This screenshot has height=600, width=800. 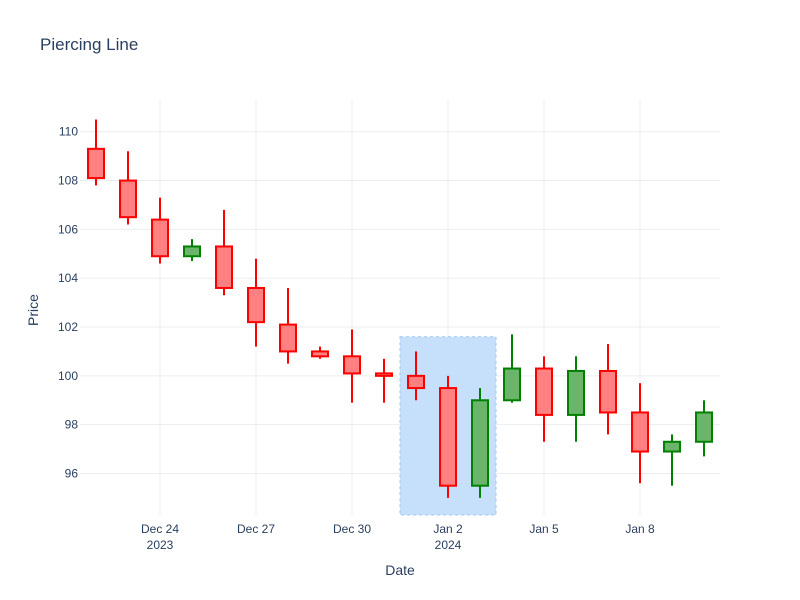 I want to click on x-tick-label: Jan 8, so click(x=640, y=529).